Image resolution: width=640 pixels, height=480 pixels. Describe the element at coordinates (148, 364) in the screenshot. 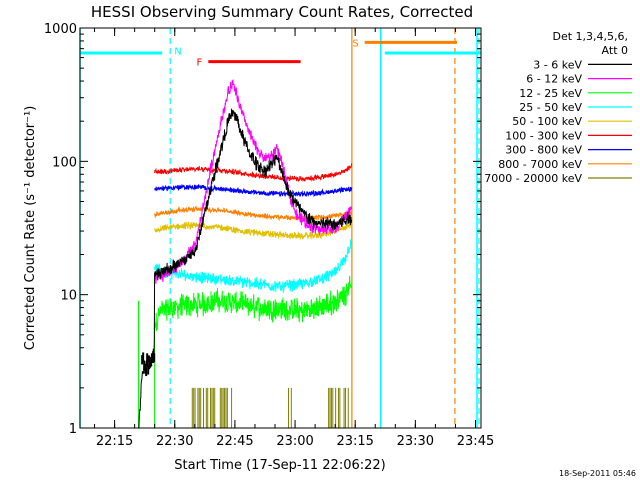

I see `black-low-steps` at that location.